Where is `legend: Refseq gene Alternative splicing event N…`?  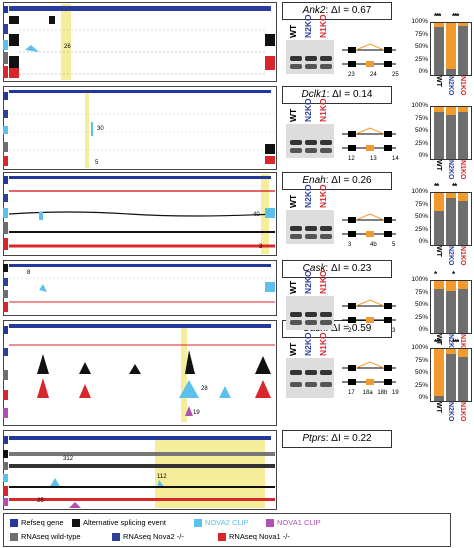 legend: Refseq gene Alternative splicing event N… is located at coordinates (227, 530).